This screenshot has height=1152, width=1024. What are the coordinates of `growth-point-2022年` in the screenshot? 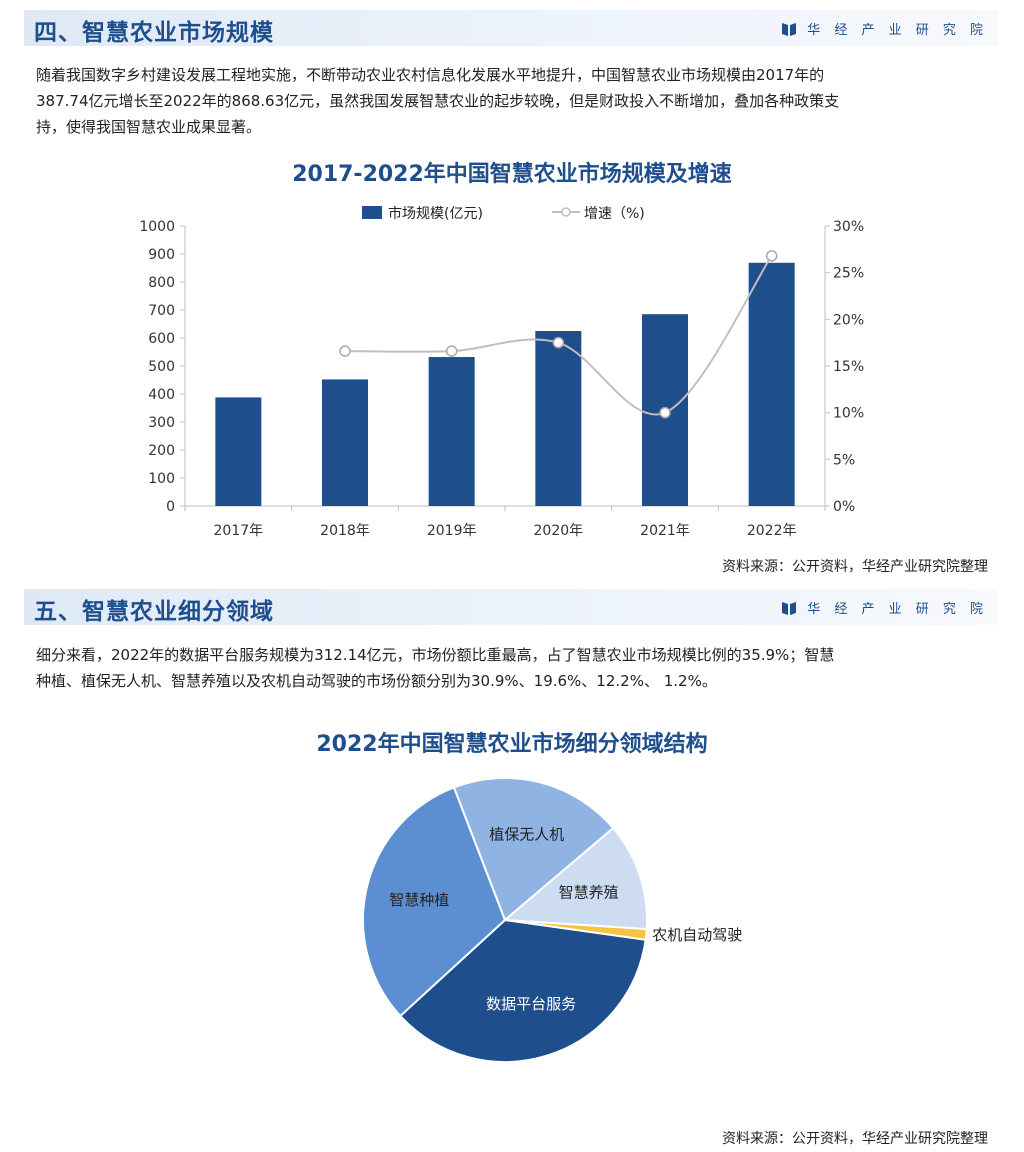 It's located at (771, 256).